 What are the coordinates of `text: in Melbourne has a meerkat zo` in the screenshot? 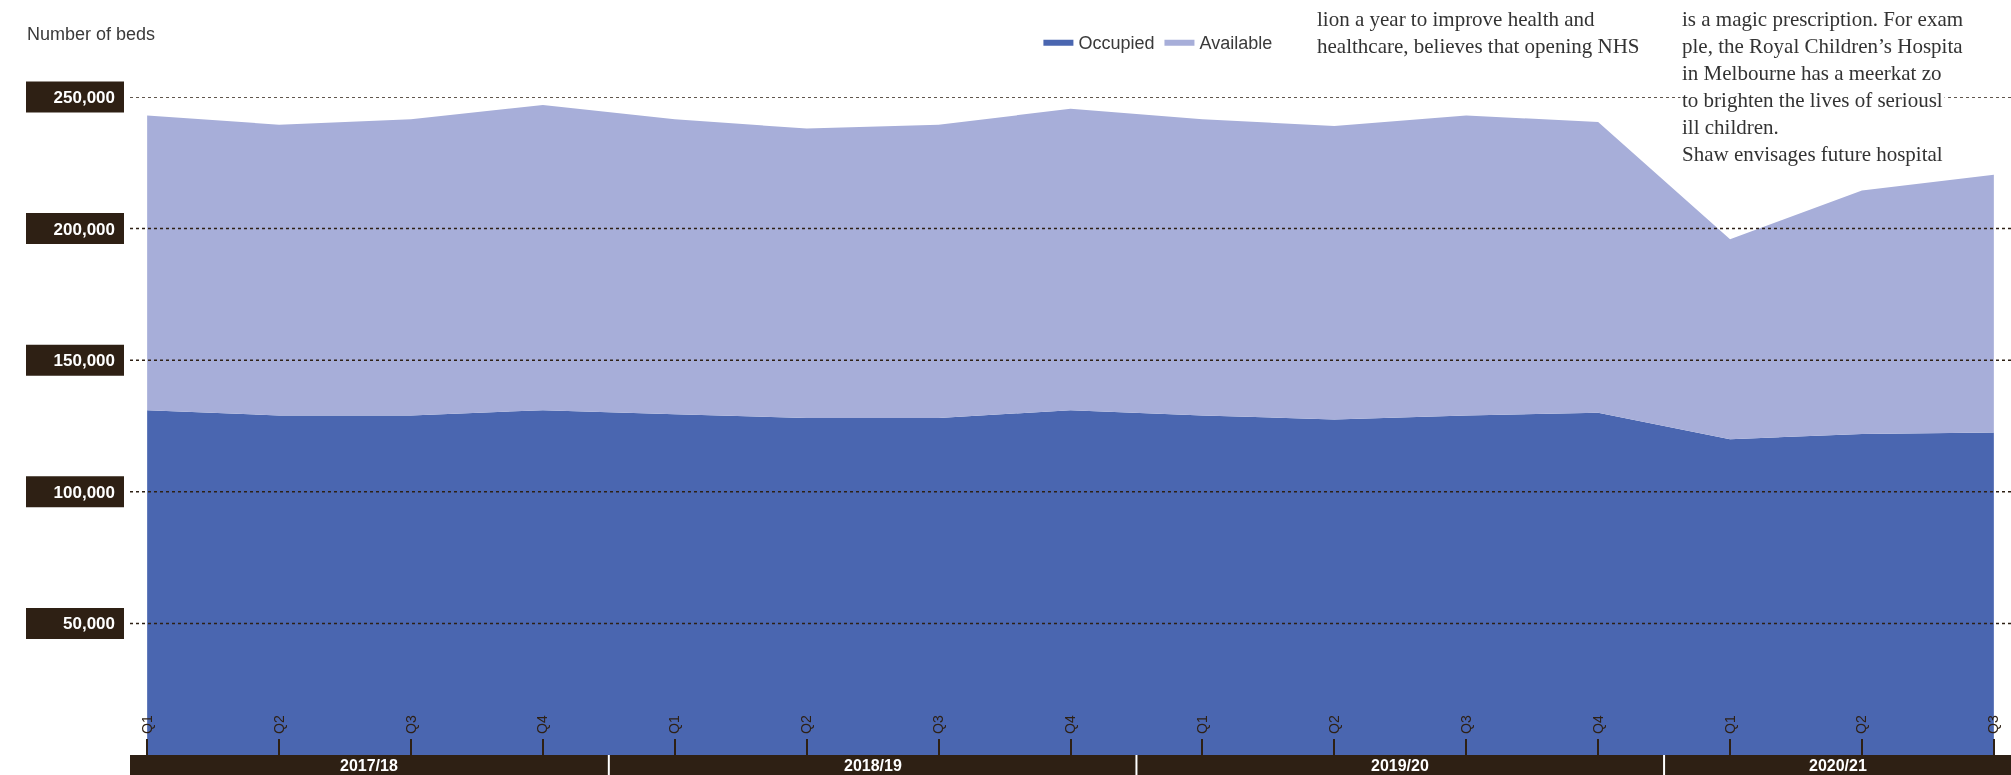 It's located at (1812, 73).